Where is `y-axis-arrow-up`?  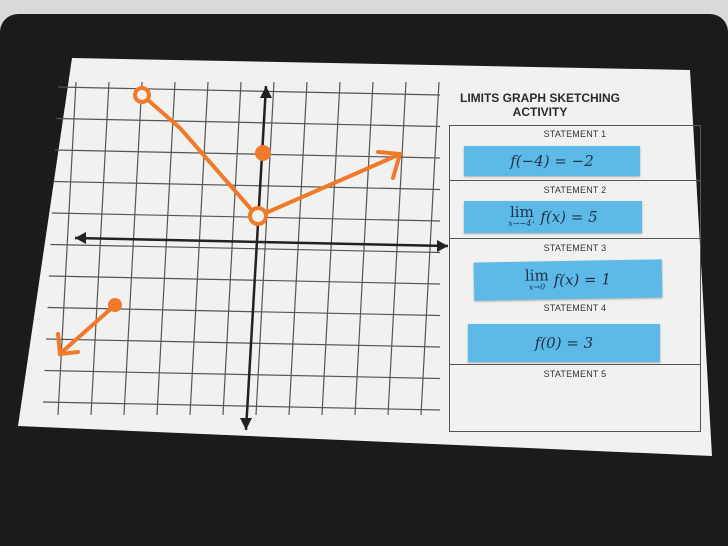 y-axis-arrow-up is located at coordinates (266, 92).